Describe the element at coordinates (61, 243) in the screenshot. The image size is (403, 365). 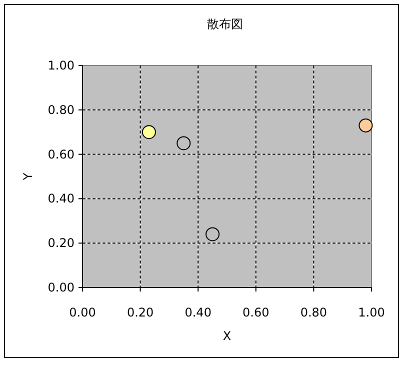
I see `y-tick-label: 0.20` at that location.